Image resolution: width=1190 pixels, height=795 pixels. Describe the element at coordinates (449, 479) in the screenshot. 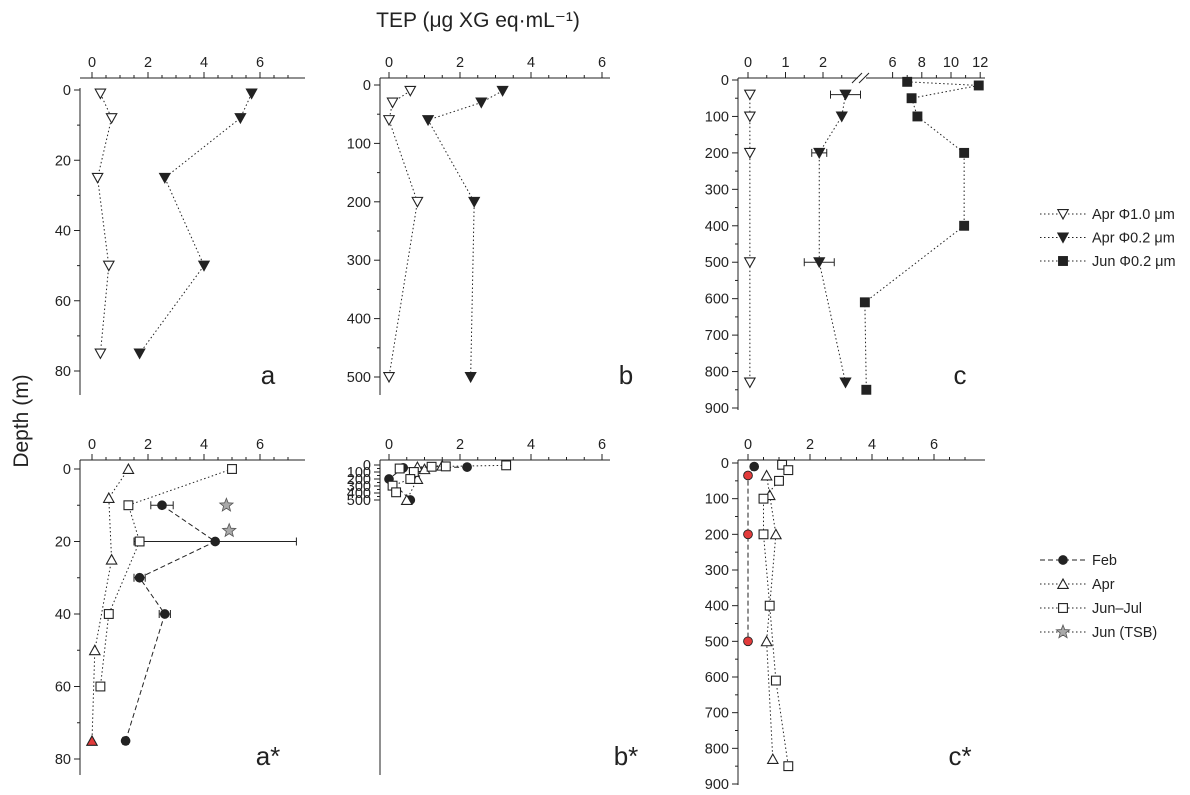

I see `series-jun-jul` at that location.